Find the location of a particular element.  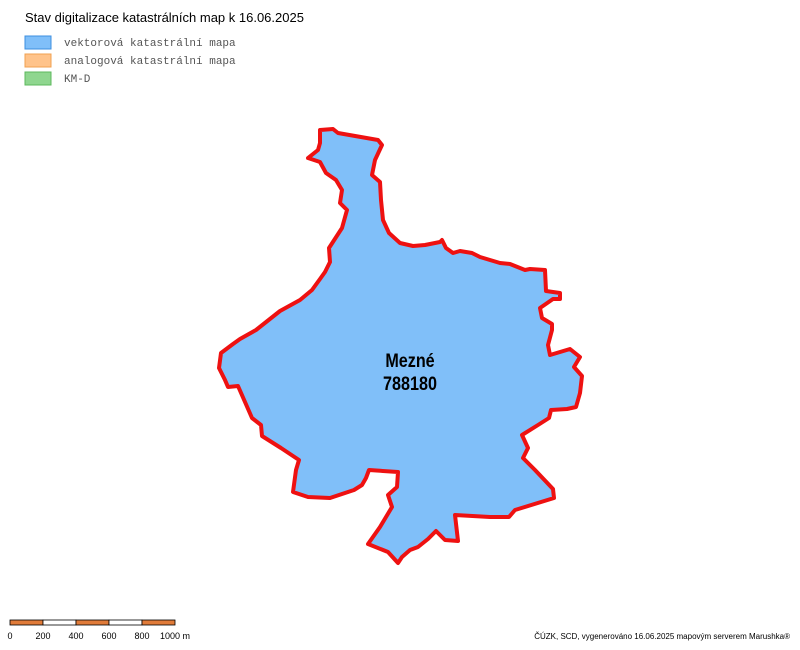

scale-bar: 0 200 400 600 800 1000 m is located at coordinates (98, 630).